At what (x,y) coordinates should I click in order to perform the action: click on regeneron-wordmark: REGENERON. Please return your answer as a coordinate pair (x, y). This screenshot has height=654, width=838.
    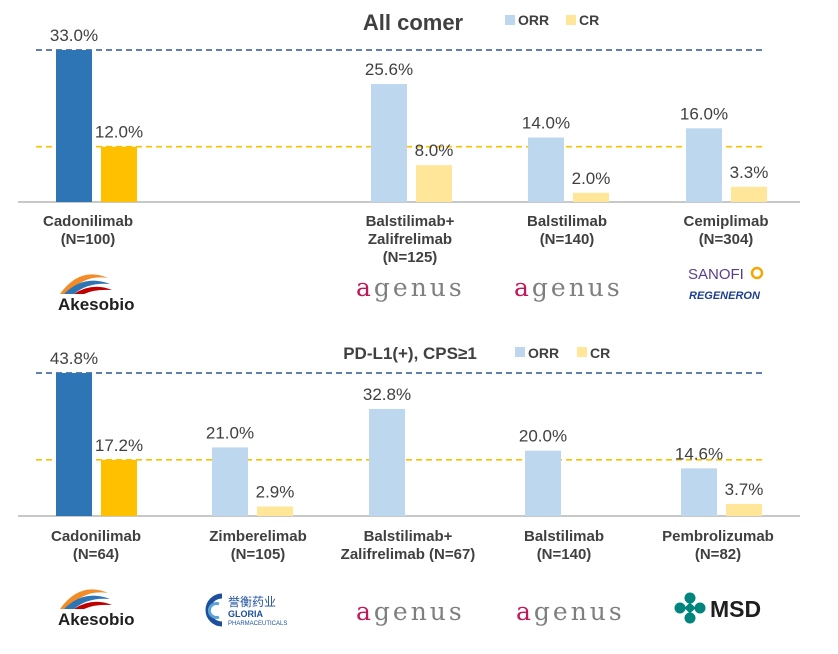
    Looking at the image, I should click on (725, 296).